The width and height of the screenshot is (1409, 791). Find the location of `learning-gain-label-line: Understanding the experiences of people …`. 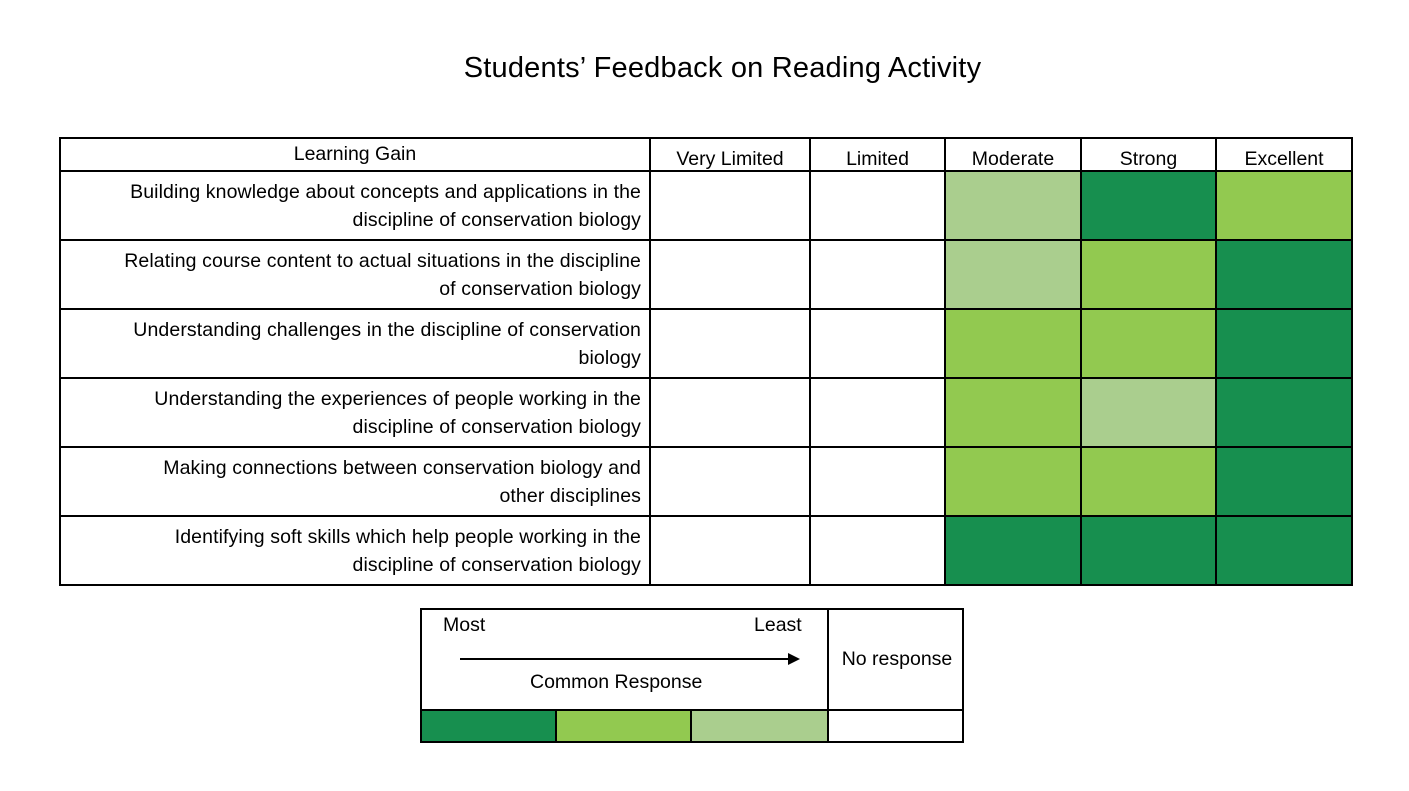

learning-gain-label-line: Understanding the experiences of people … is located at coordinates (397, 398).